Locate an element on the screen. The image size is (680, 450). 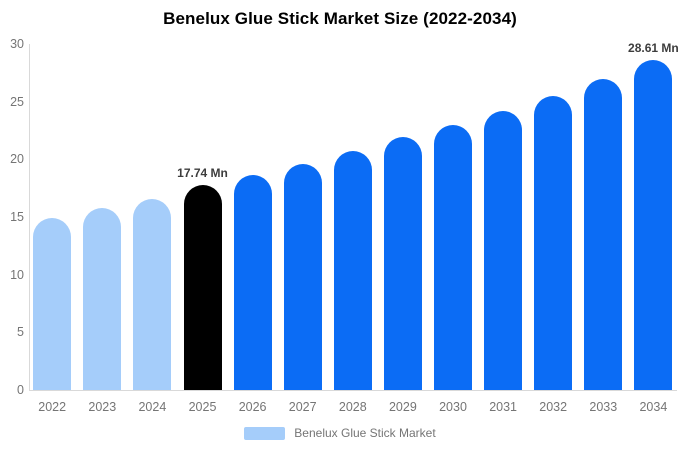
bar-2022 is located at coordinates (52, 304).